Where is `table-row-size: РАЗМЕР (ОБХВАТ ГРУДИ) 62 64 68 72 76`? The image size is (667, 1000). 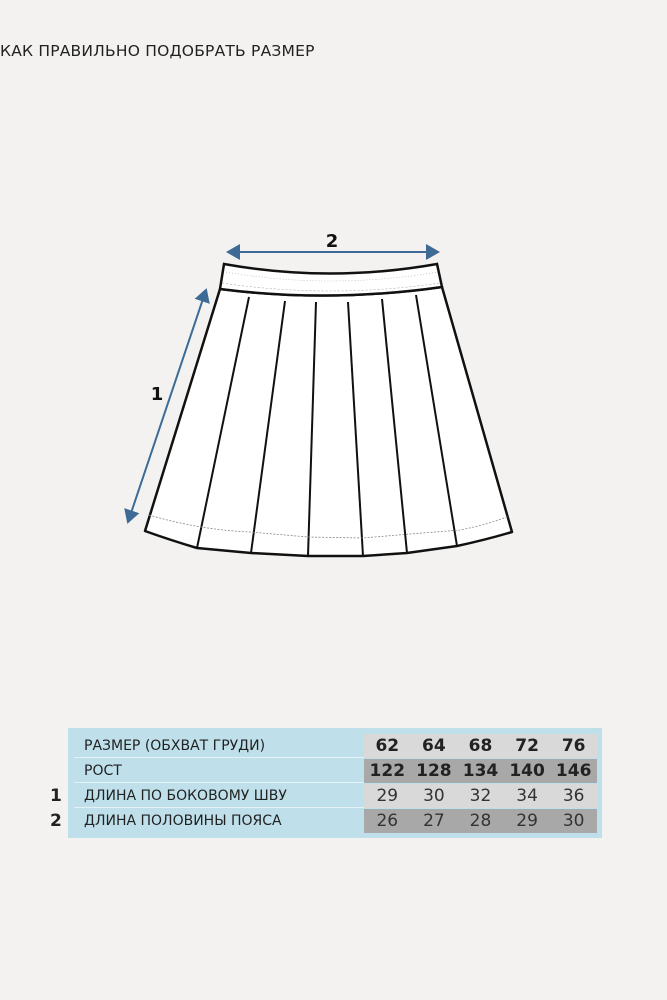
table-row-size: РАЗМЕР (ОБХВАТ ГРУДИ) 62 64 68 72 76 is located at coordinates (335, 746).